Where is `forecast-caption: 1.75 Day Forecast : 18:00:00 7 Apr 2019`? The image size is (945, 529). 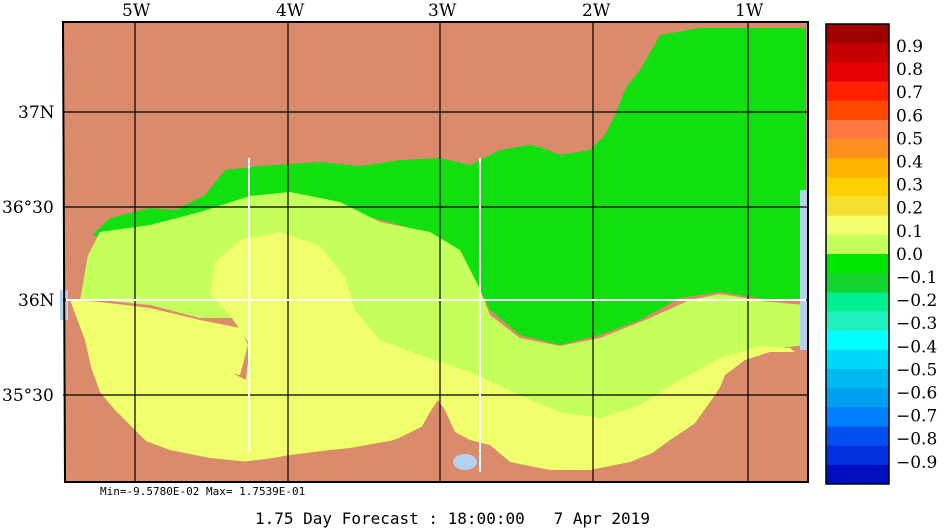
forecast-caption: 1.75 Day Forecast : 18:00:00 7 Apr 2019 is located at coordinates (452, 518).